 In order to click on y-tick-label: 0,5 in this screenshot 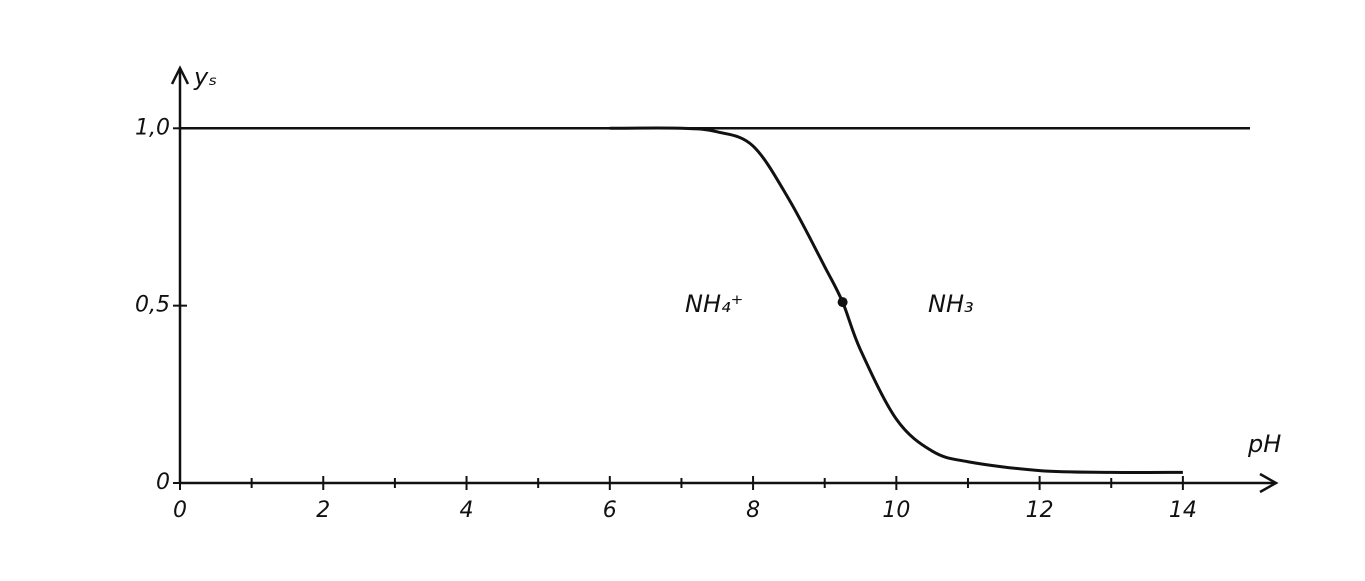, I will do `click(152, 305)`.